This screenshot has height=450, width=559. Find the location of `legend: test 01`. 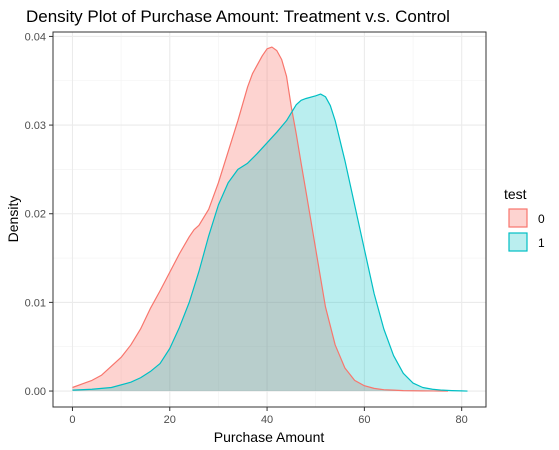

legend: test 01 is located at coordinates (524, 219).